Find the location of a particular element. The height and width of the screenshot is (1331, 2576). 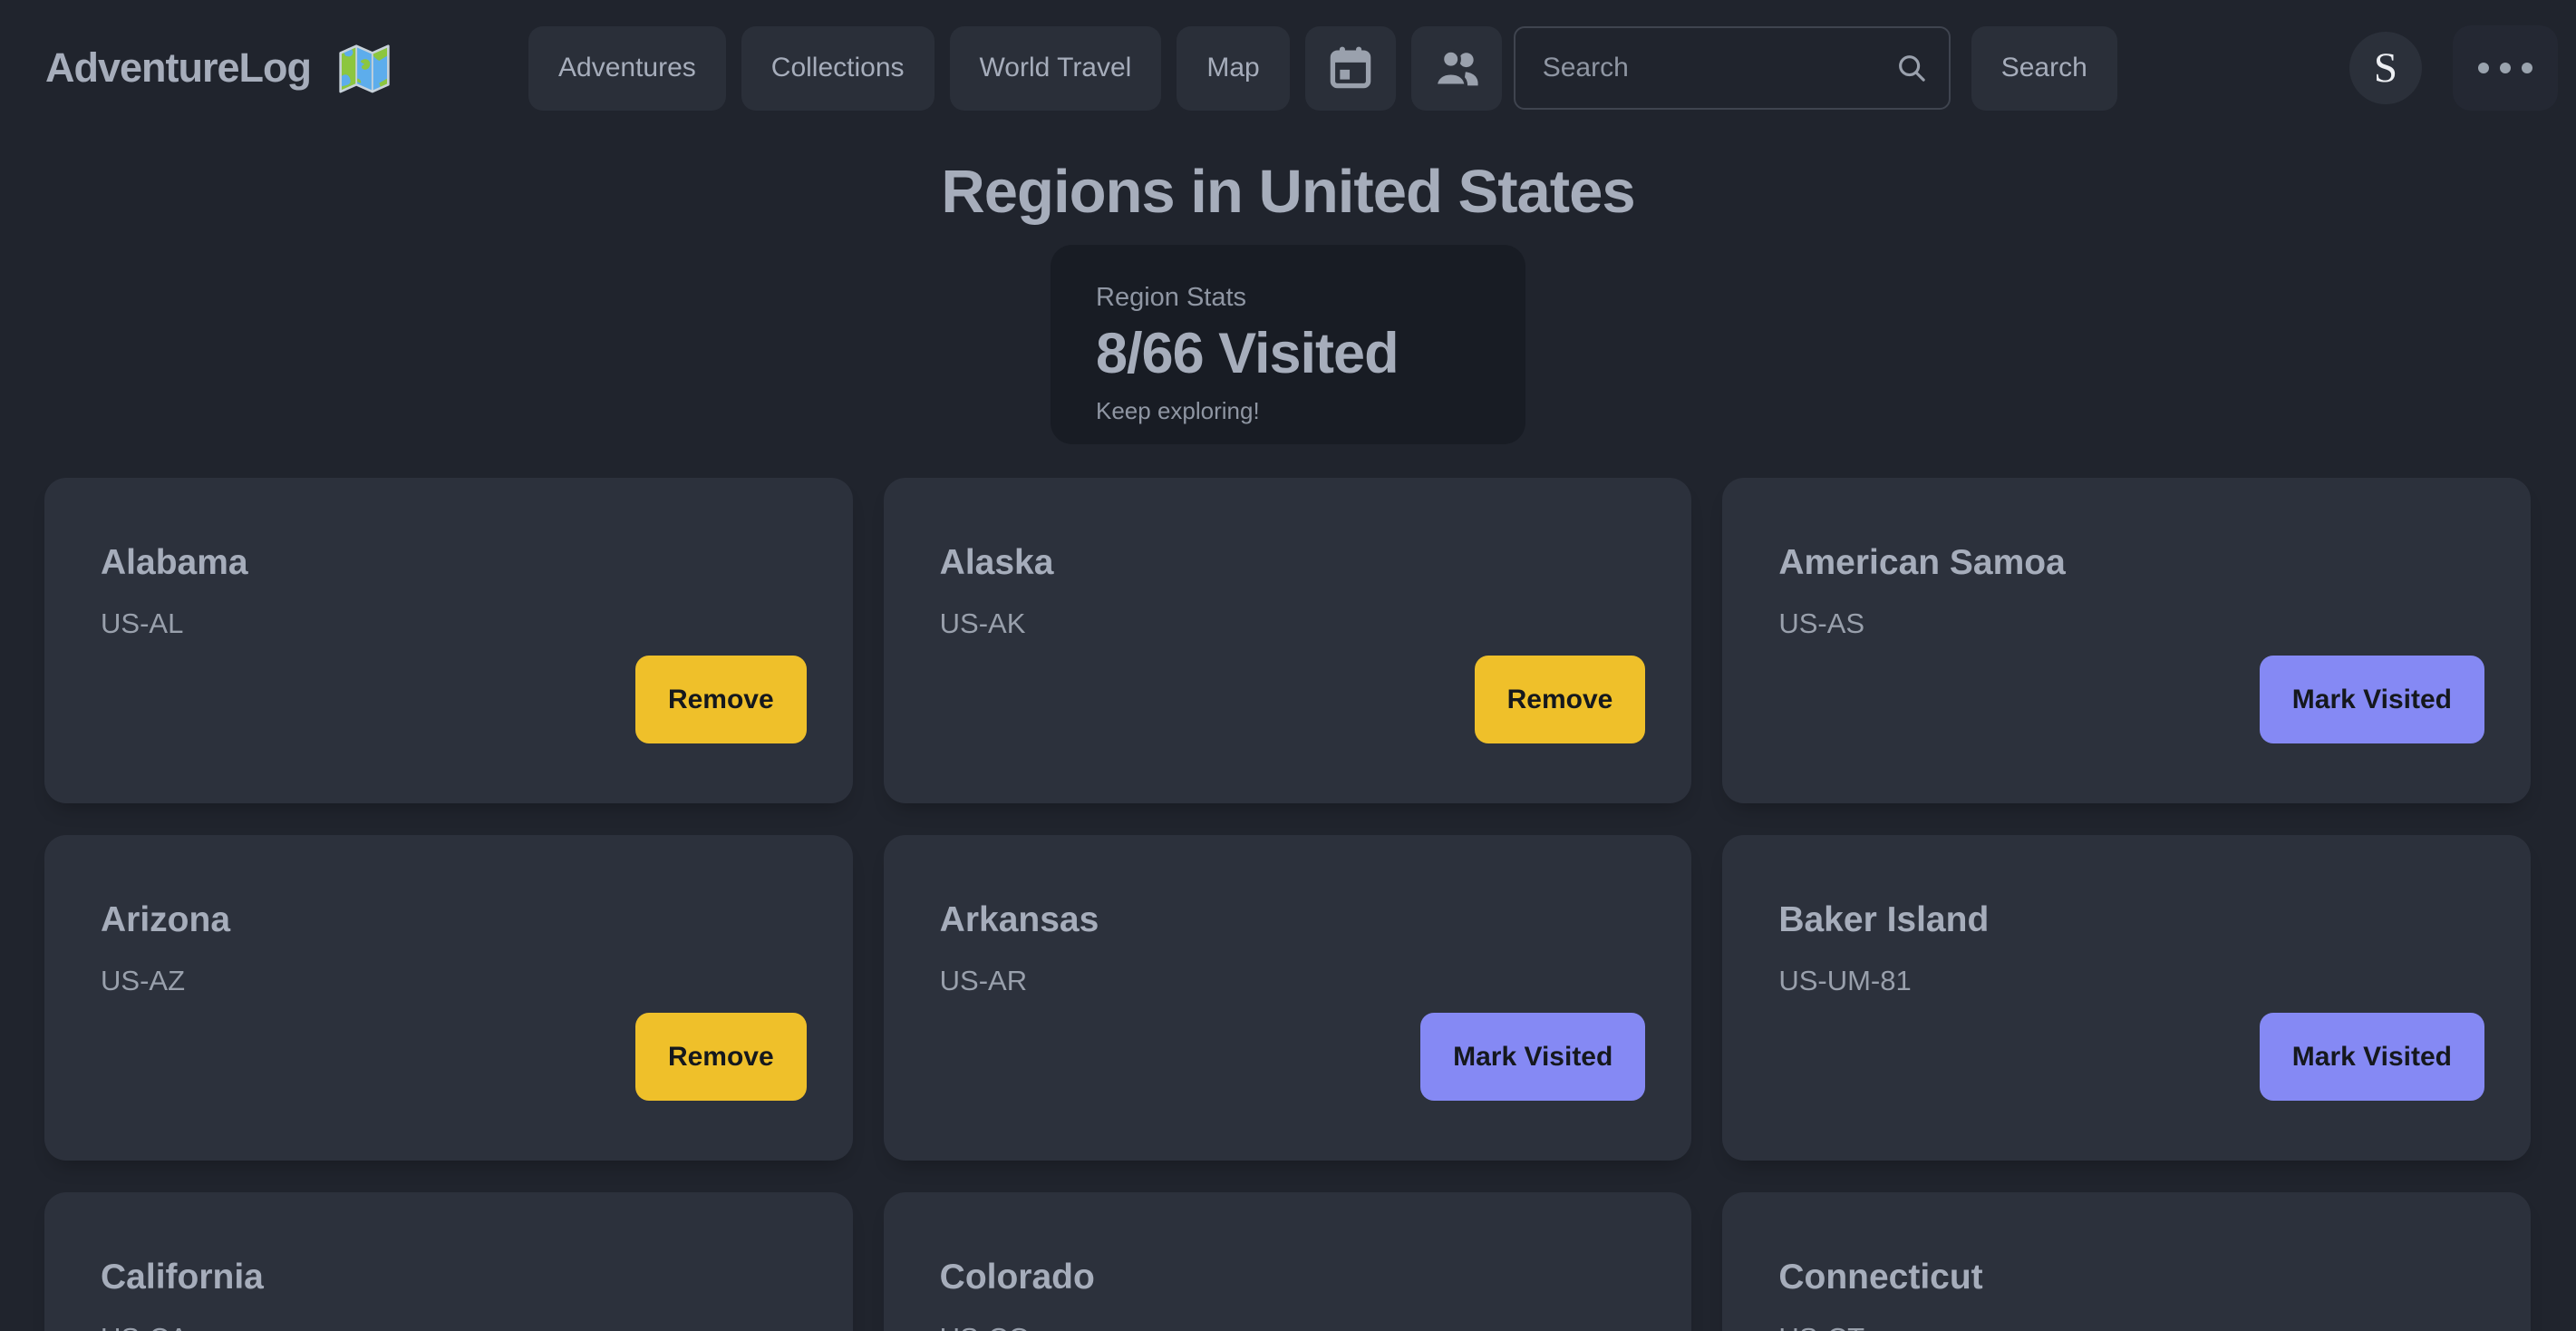

search-group: Search is located at coordinates (1815, 68).